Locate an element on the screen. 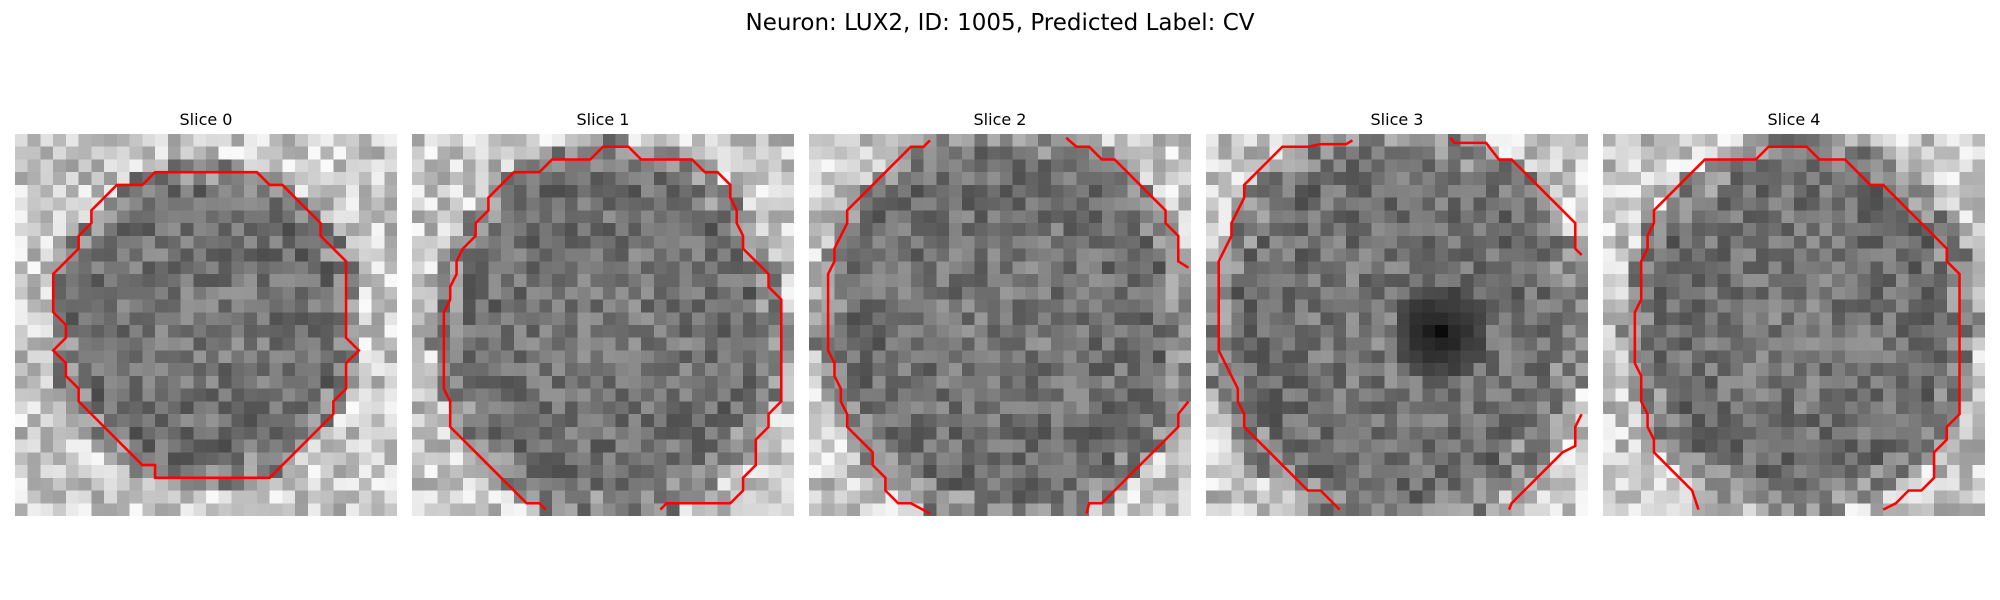  slice-panel-4: Slice 4 is located at coordinates (1794, 312).